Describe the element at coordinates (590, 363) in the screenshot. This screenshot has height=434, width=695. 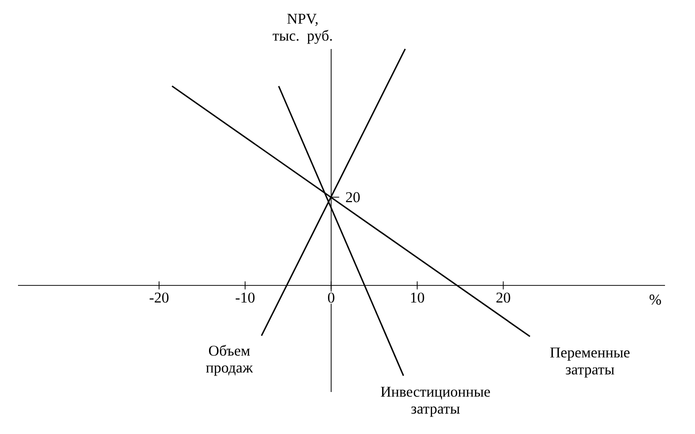
I see `series-label: Переменные затраты` at that location.